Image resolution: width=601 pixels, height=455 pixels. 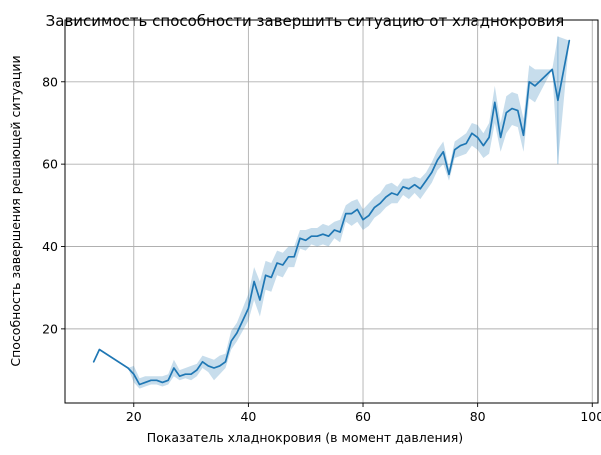 I want to click on x-tick-label: 40, so click(x=248, y=416).